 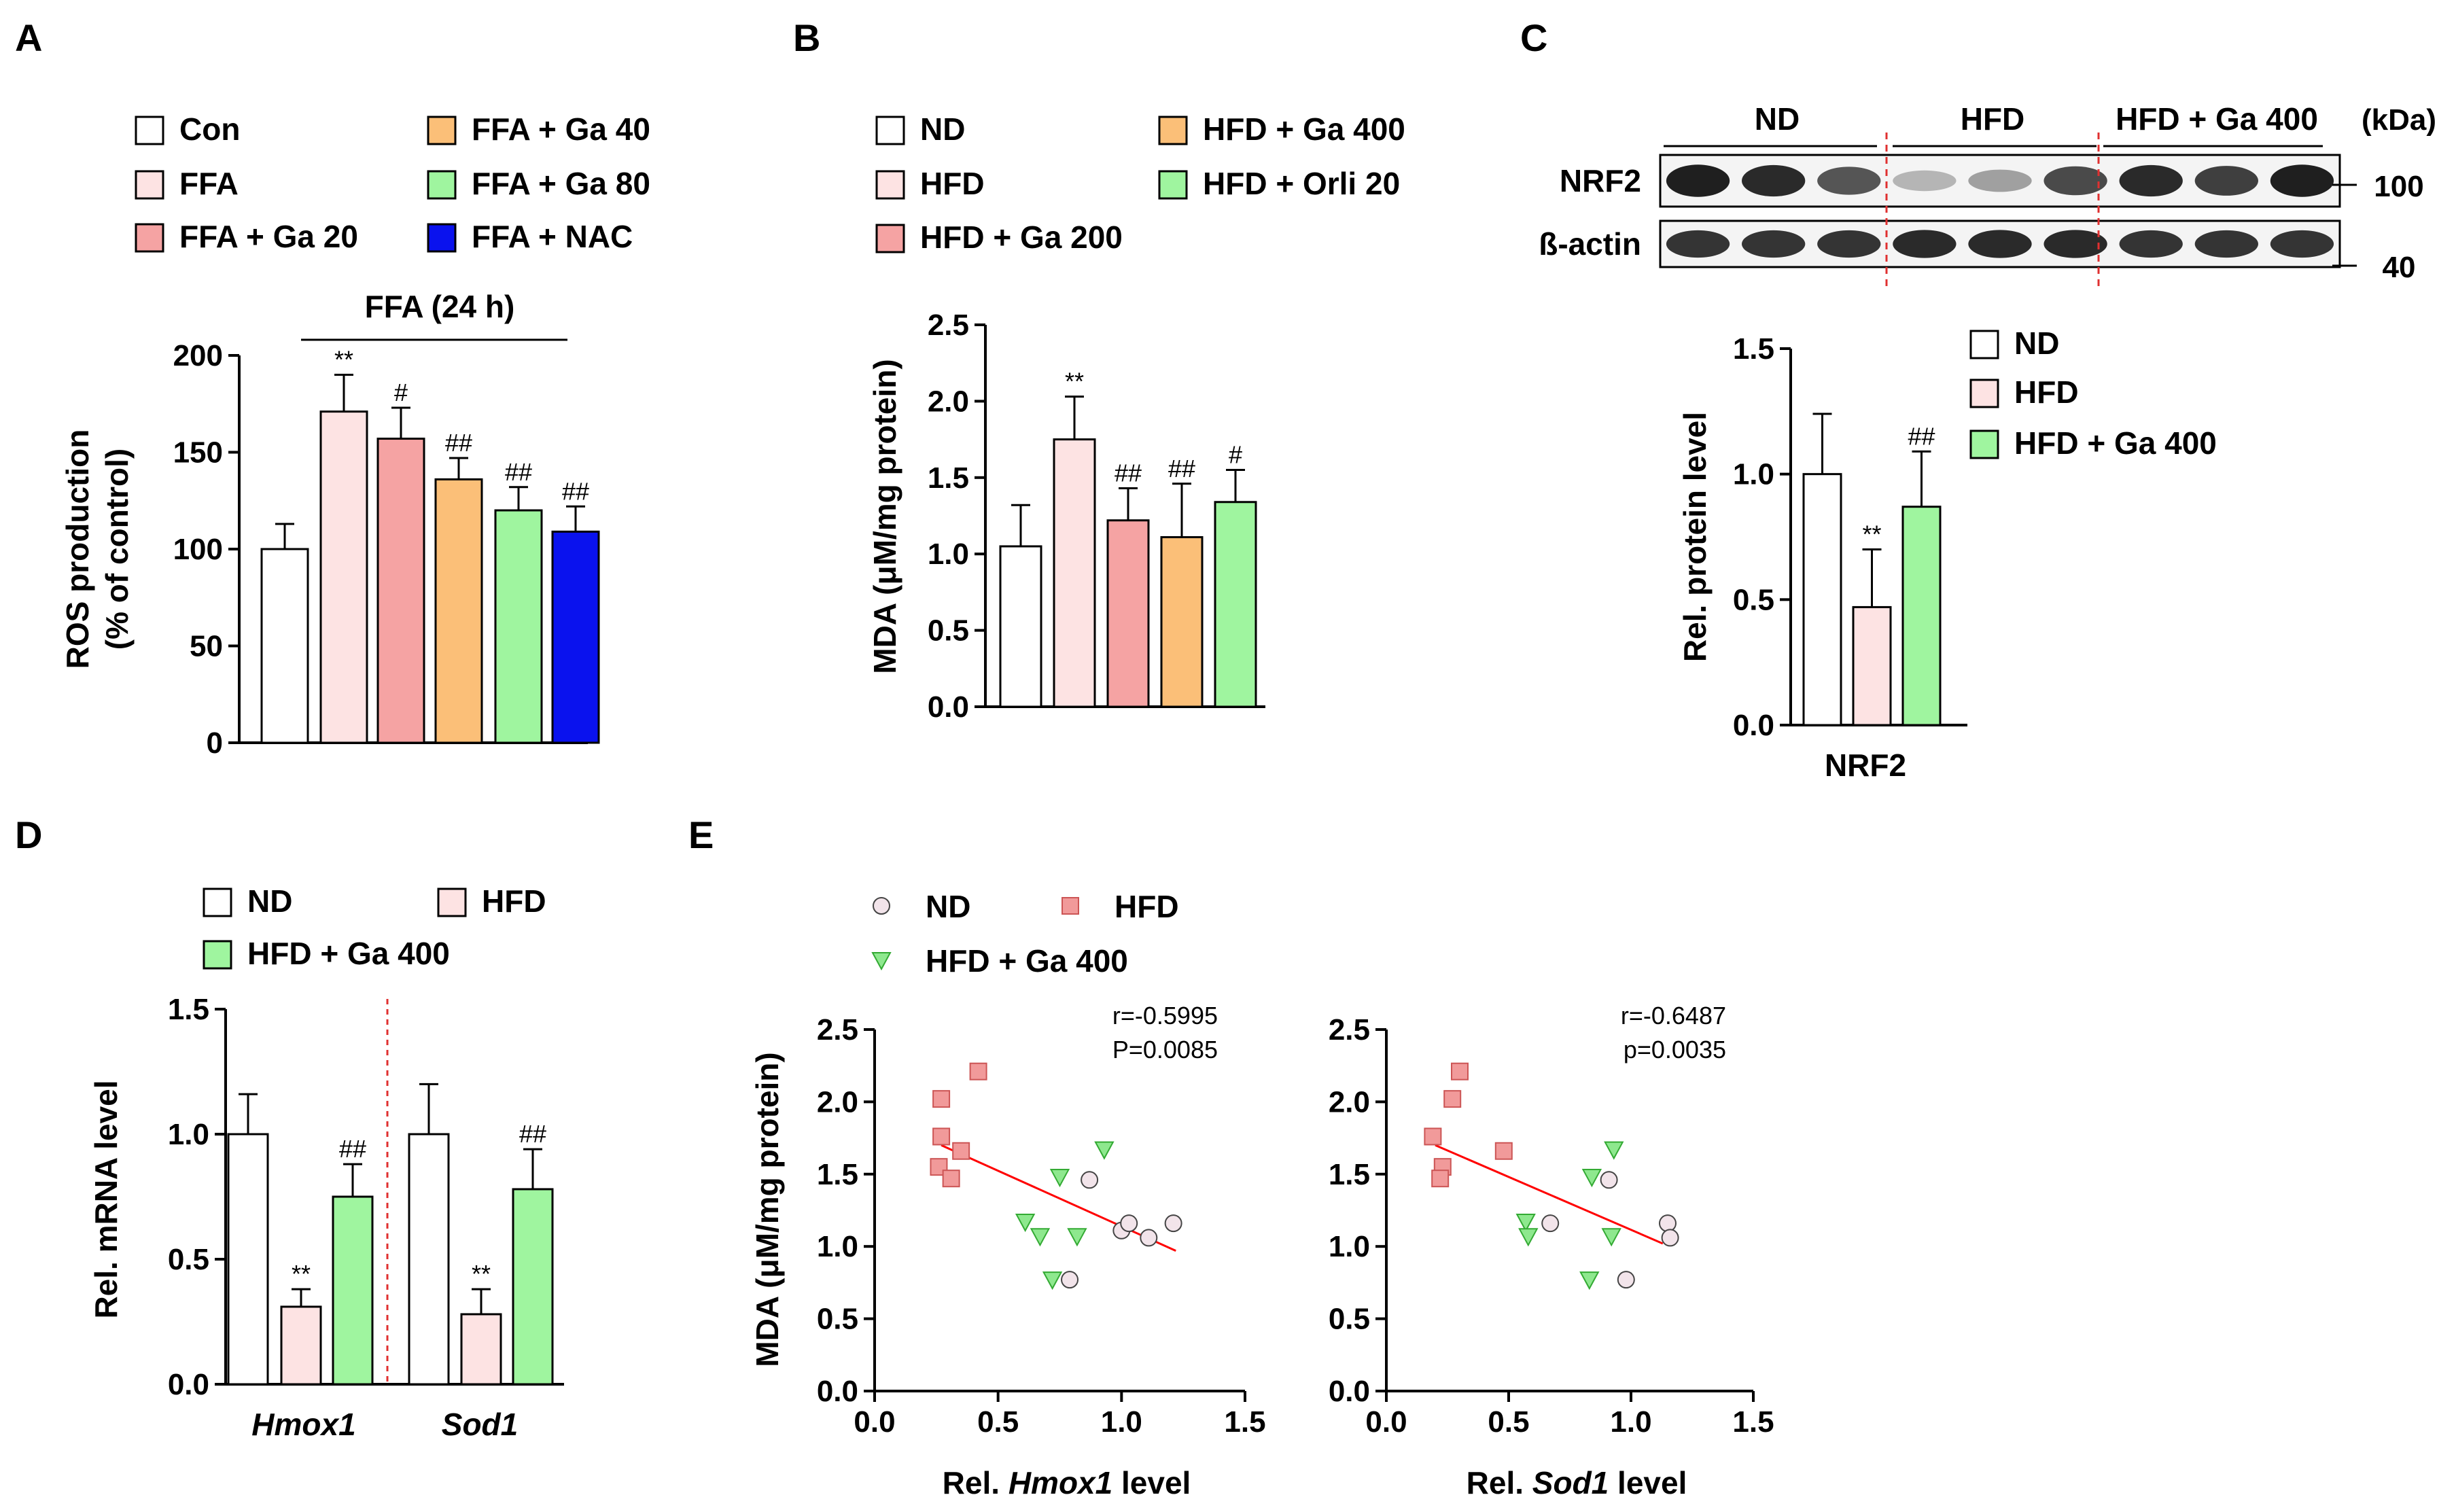 I want to click on chart-a-y-tick-label: 50, so click(x=206, y=646).